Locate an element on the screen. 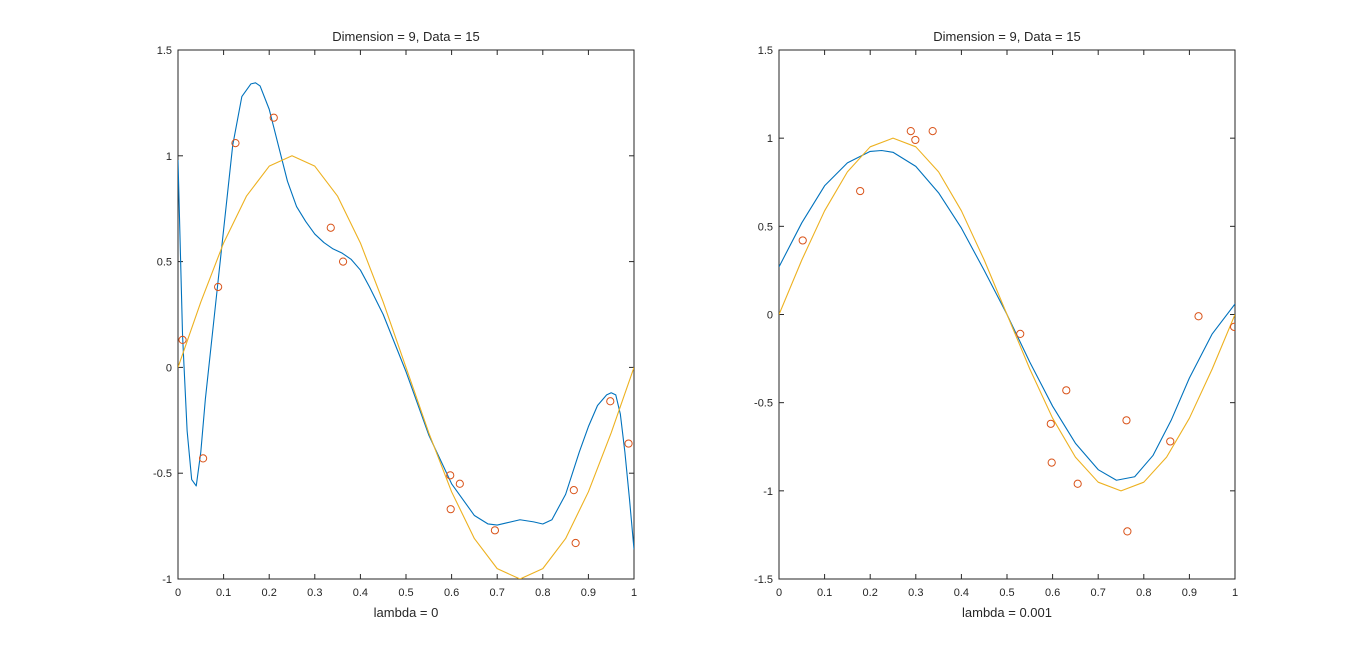  x-axis-label: lambda = 0.001 is located at coordinates (1007, 612).